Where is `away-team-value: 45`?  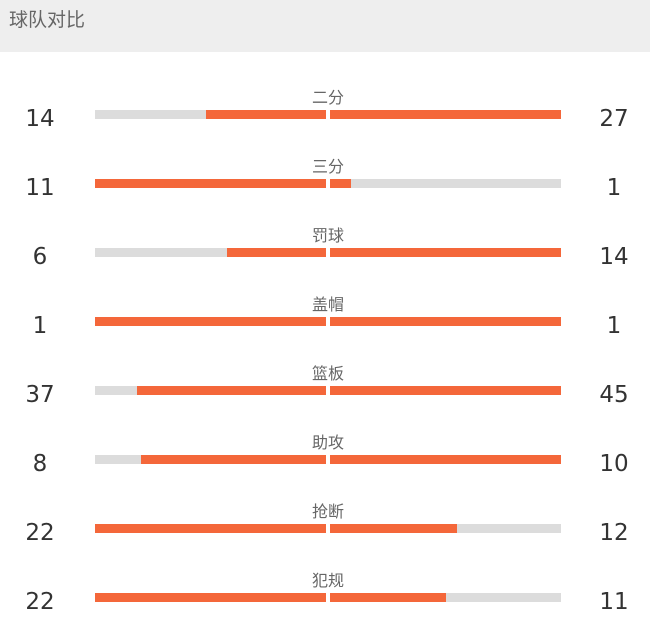 away-team-value: 45 is located at coordinates (614, 395).